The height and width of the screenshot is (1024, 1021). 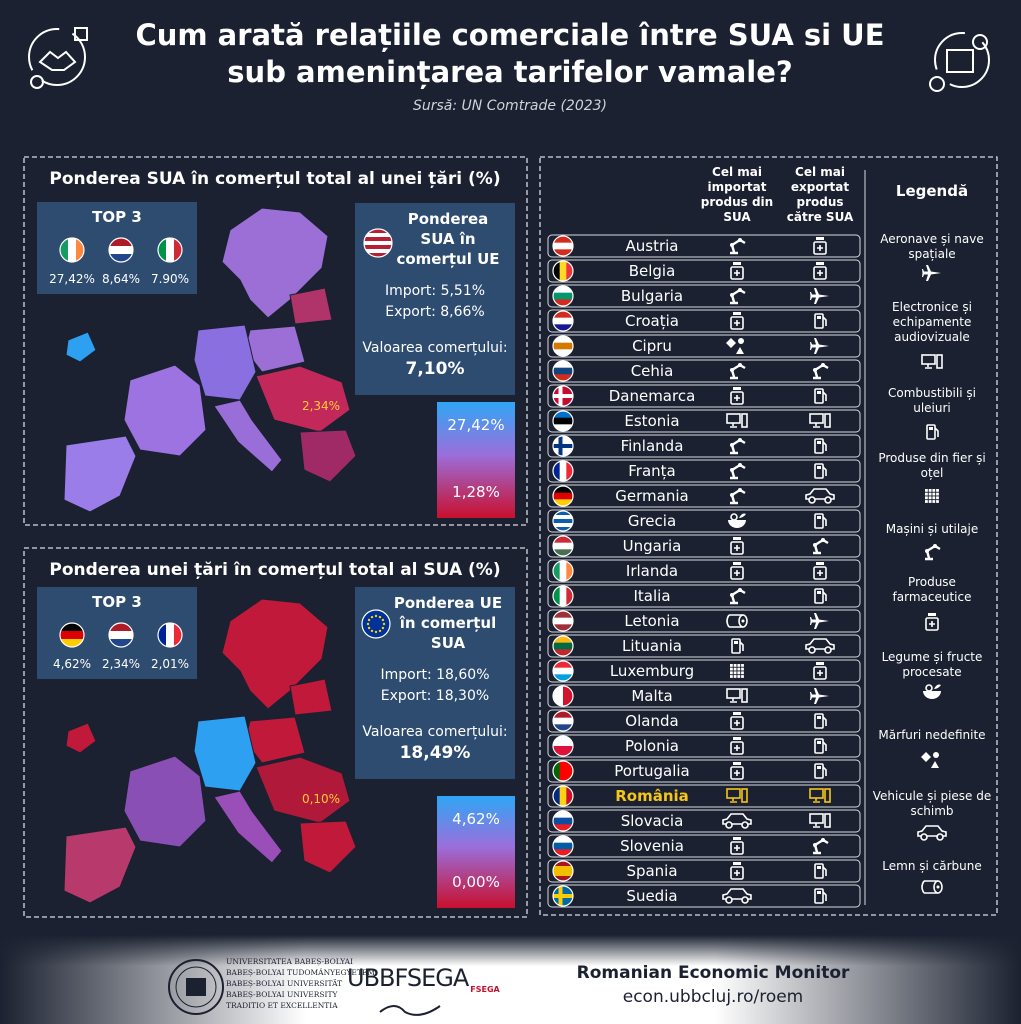 I want to click on map-label: 0,10%, so click(x=321, y=799).